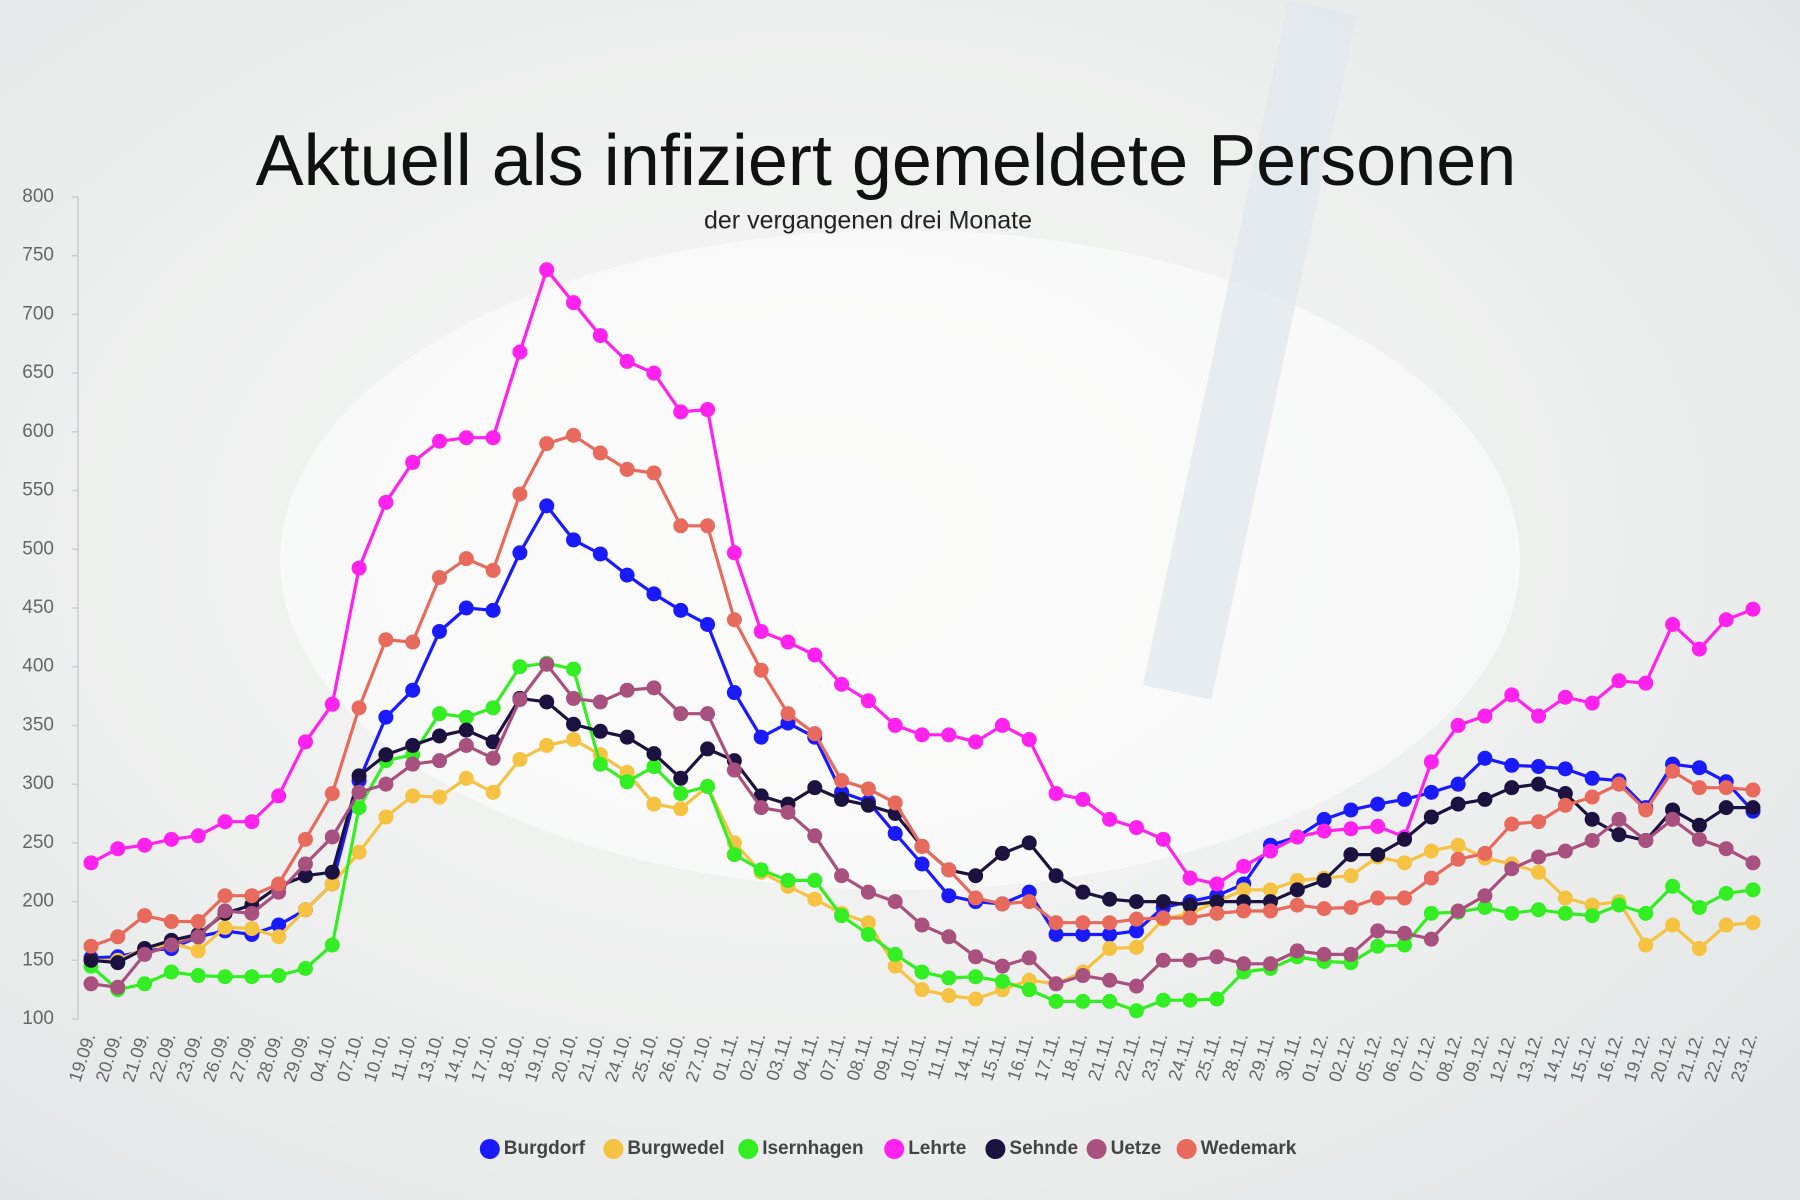  I want to click on legend-label: Burgwedel, so click(675, 1148).